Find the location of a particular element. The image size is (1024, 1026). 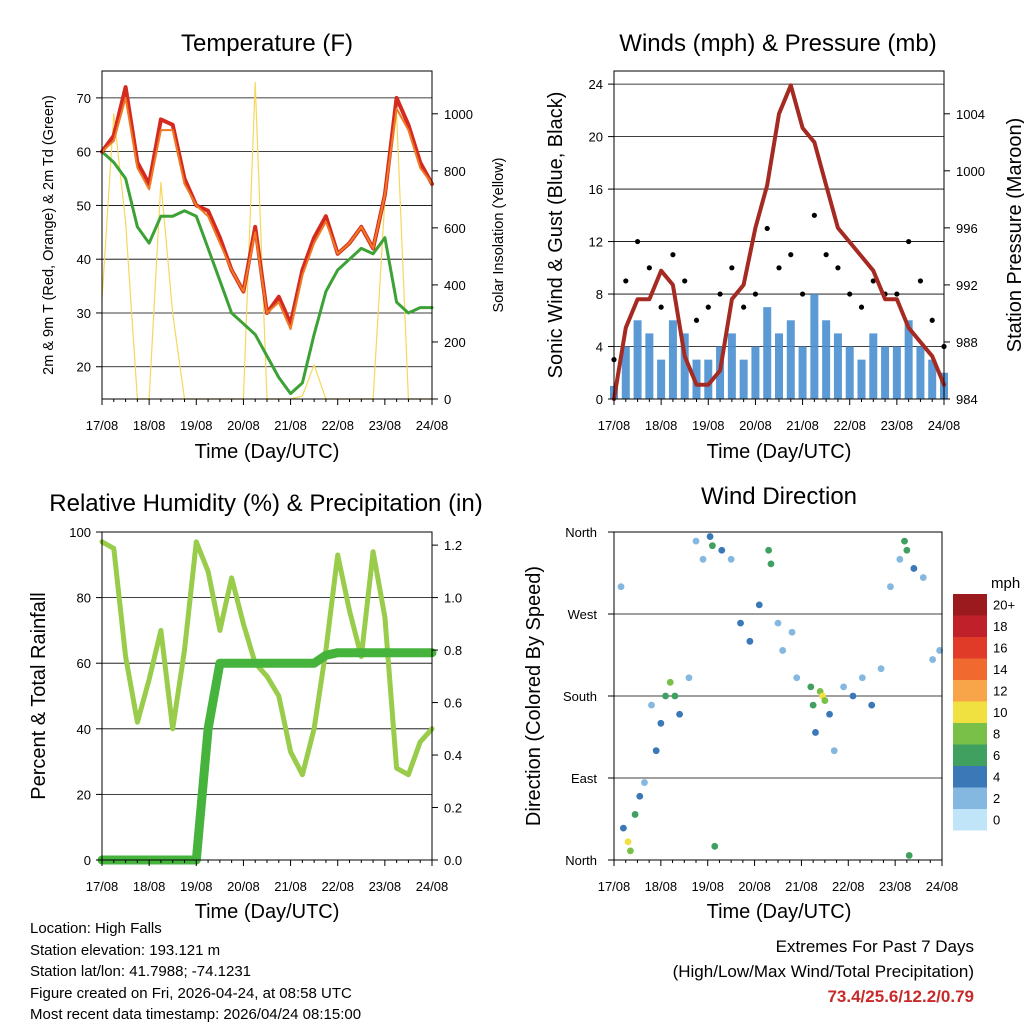

winds-series is located at coordinates (779, 242).